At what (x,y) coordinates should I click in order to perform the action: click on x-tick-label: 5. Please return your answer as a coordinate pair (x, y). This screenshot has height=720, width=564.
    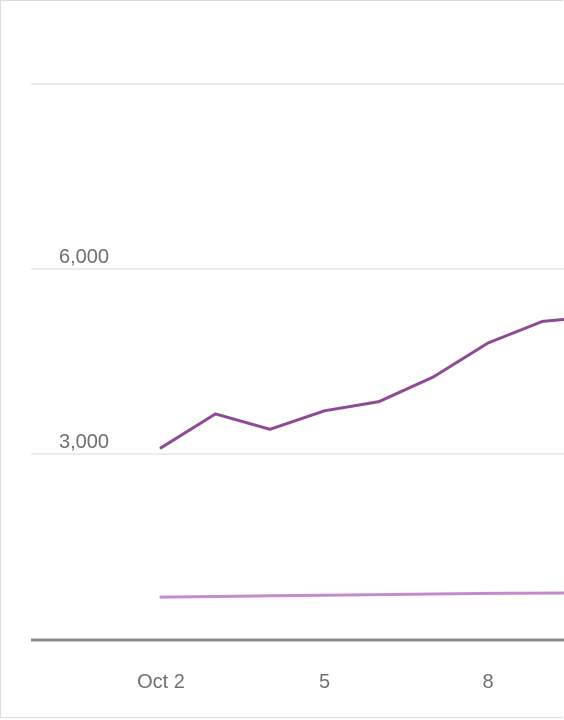
    Looking at the image, I should click on (324, 682).